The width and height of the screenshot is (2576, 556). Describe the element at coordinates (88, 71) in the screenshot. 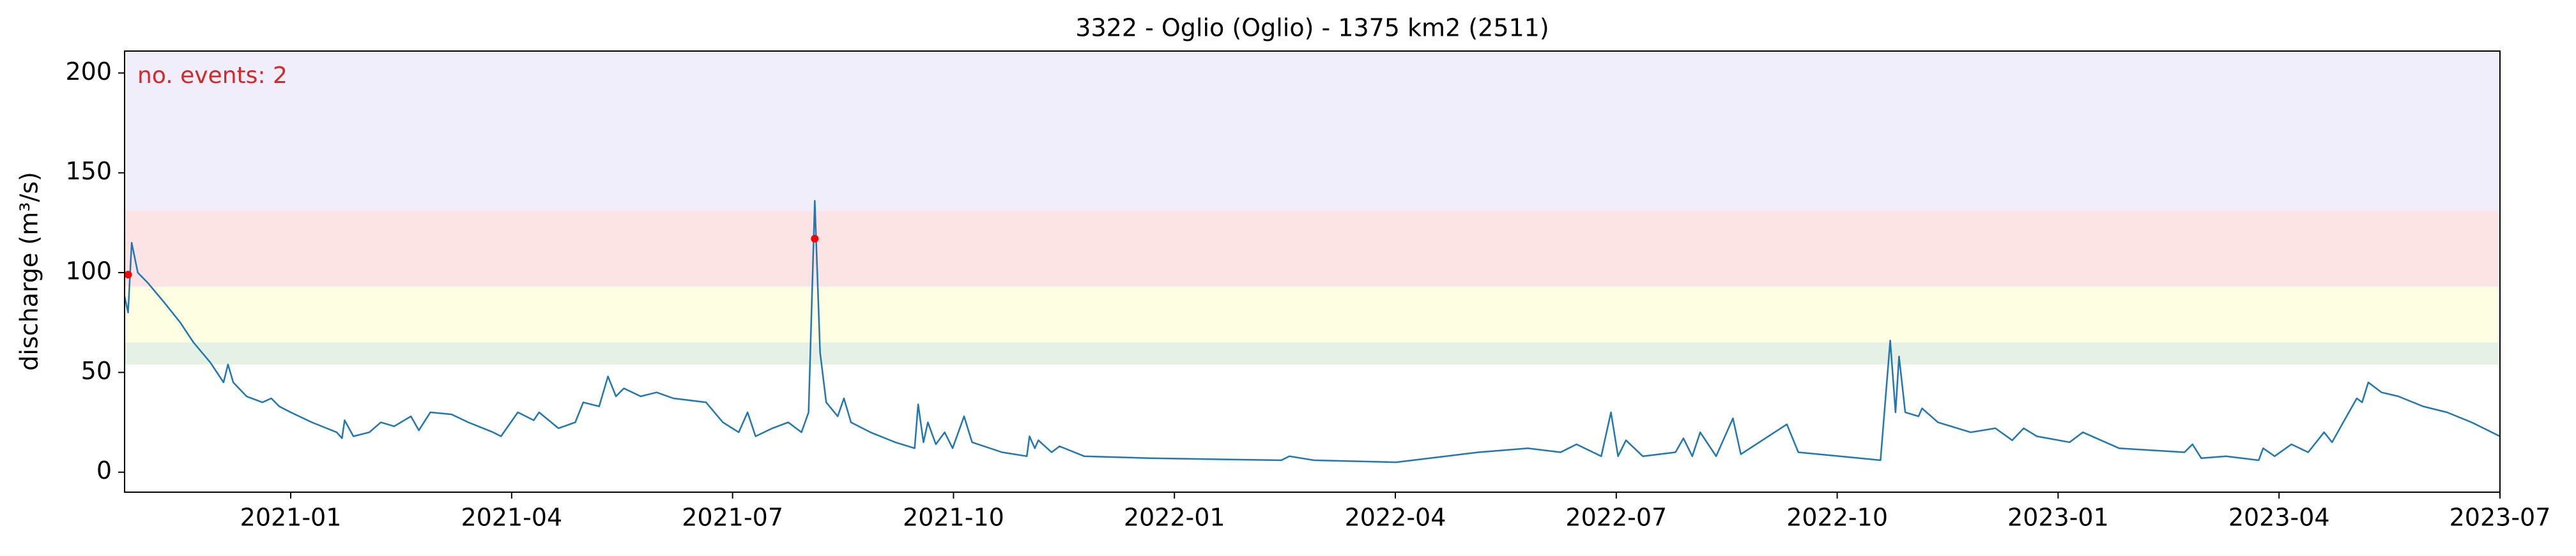

I see `y-tick-label: 200` at that location.